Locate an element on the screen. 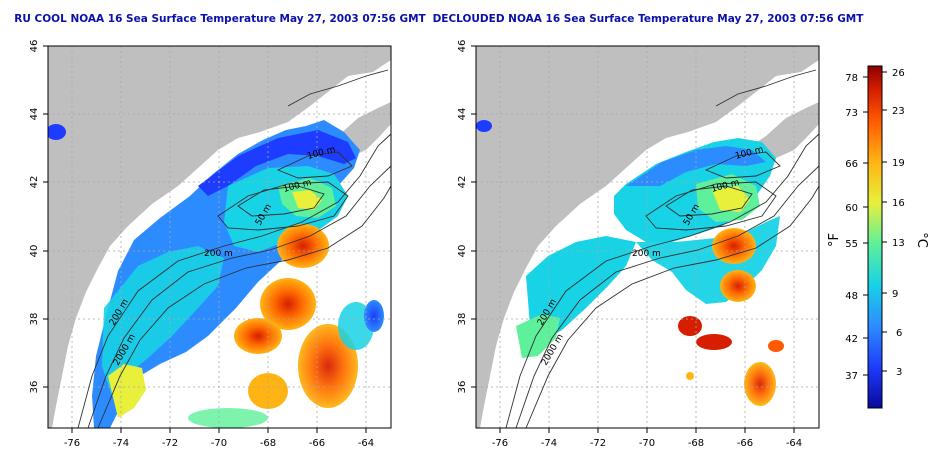 Image resolution: width=950 pixels, height=475 pixels. c-tick-label: 3 is located at coordinates (899, 372).